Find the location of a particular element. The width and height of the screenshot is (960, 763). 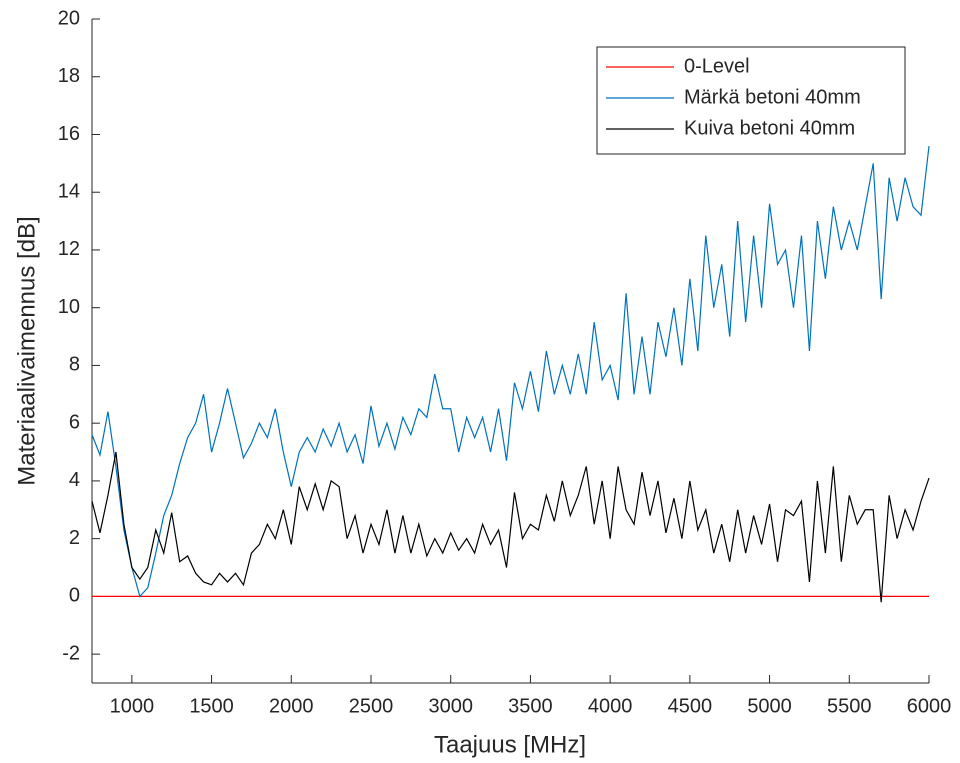

y-tick-label: 12 is located at coordinates (69, 249).